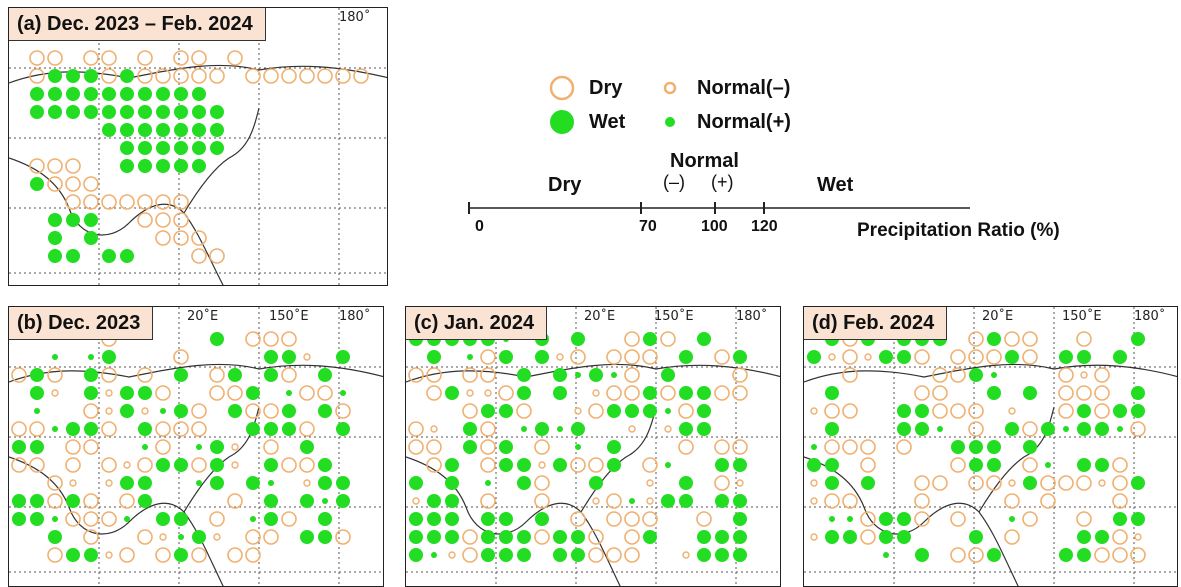  What do you see at coordinates (674, 182) in the screenshot?
I see `scale-minus-label: (–)` at bounding box center [674, 182].